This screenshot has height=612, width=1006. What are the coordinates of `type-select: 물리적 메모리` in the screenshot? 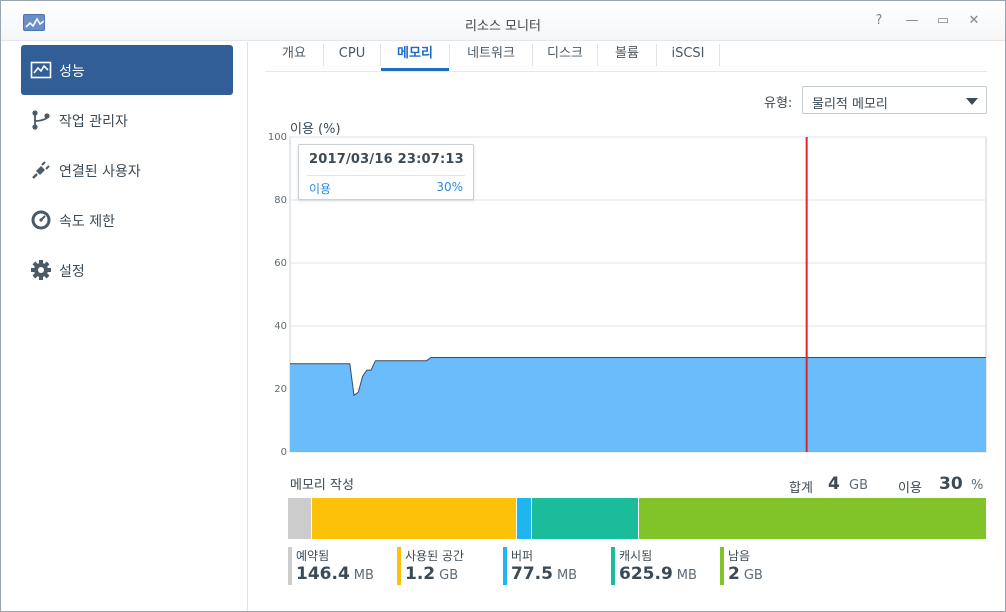 It's located at (894, 100).